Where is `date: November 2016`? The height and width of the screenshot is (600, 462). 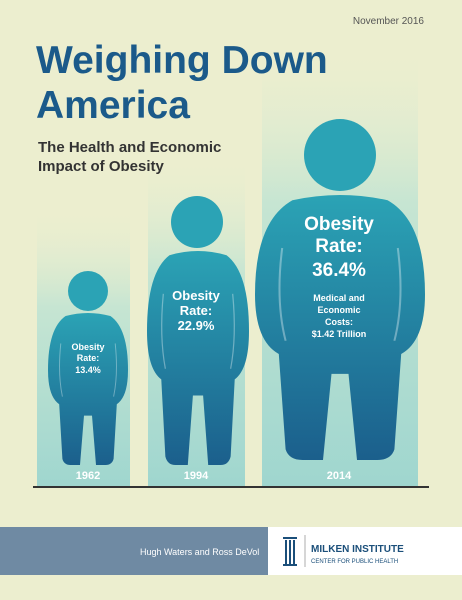 date: November 2016 is located at coordinates (389, 21).